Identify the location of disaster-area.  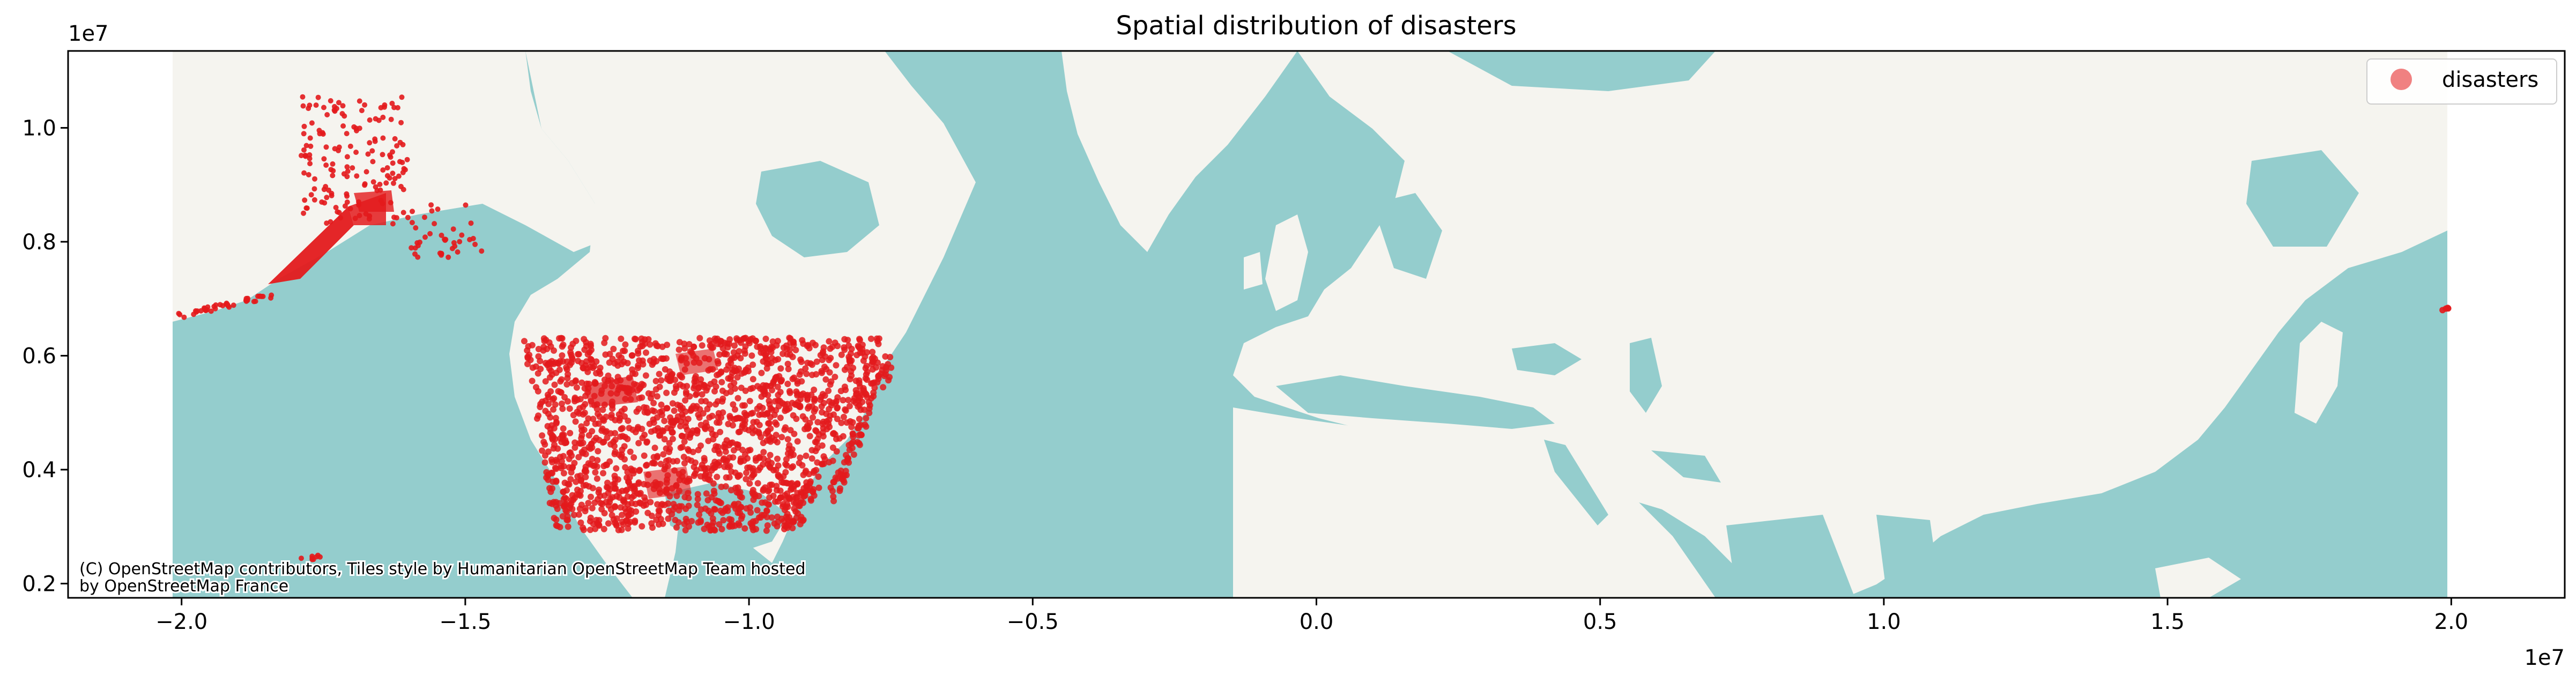
(311, 245).